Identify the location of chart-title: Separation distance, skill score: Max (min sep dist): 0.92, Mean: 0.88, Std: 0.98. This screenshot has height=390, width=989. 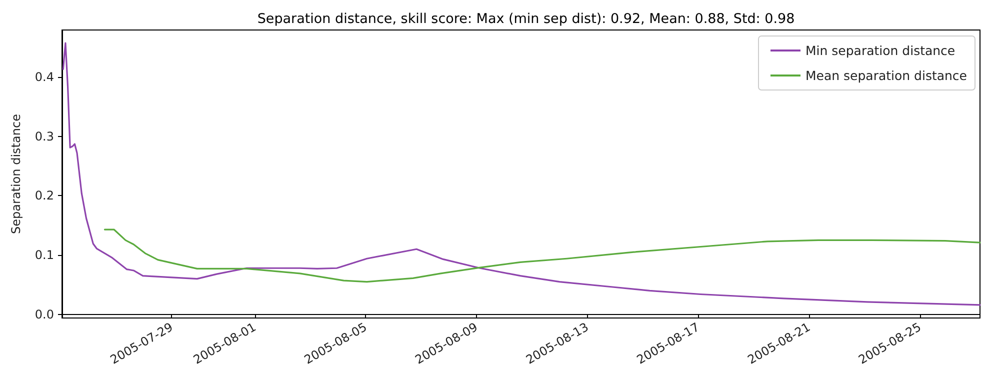
(526, 19).